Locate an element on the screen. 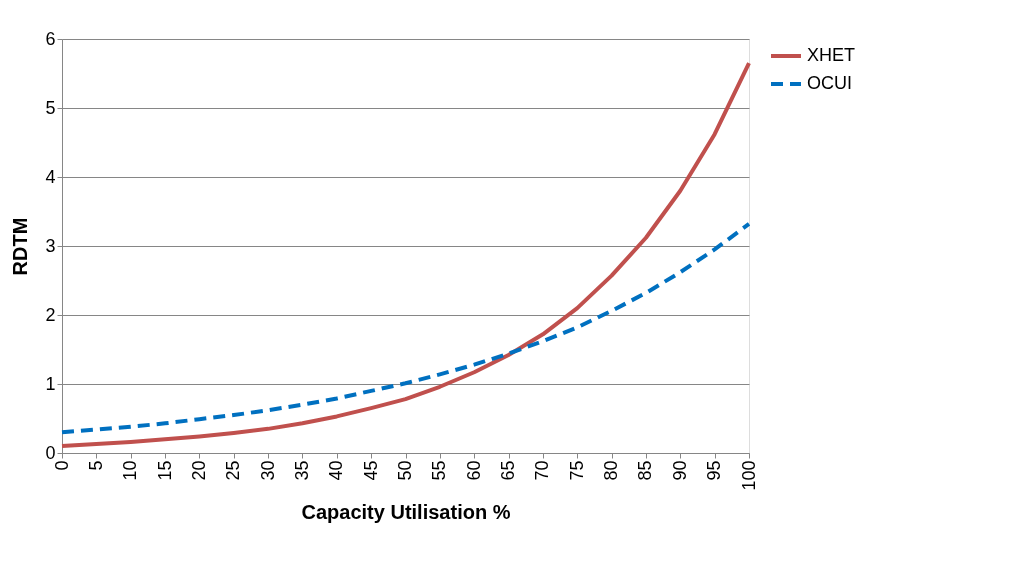 This screenshot has height=580, width=1013. legend-label: OCUI is located at coordinates (829, 83).